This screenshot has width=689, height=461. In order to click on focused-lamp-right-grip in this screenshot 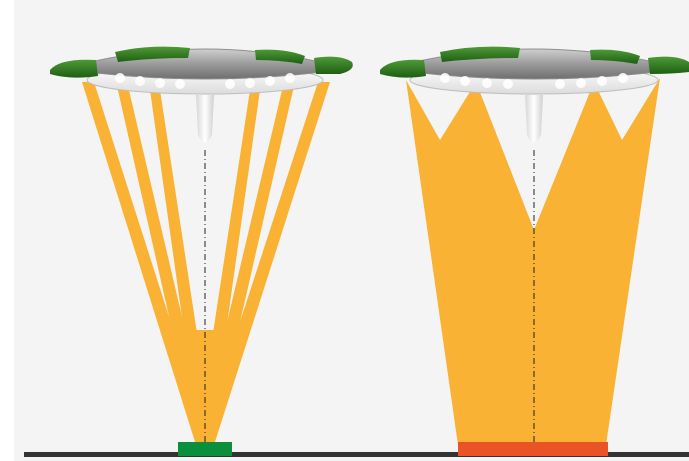, I will do `click(333, 65)`.